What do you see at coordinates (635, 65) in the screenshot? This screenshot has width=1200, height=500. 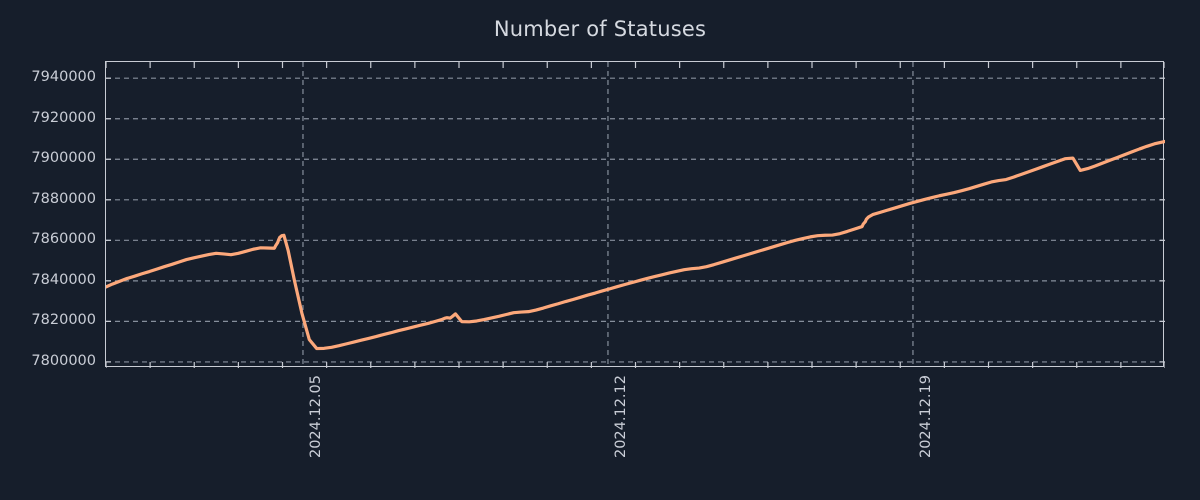 I see `top-axis-tick-marks` at bounding box center [635, 65].